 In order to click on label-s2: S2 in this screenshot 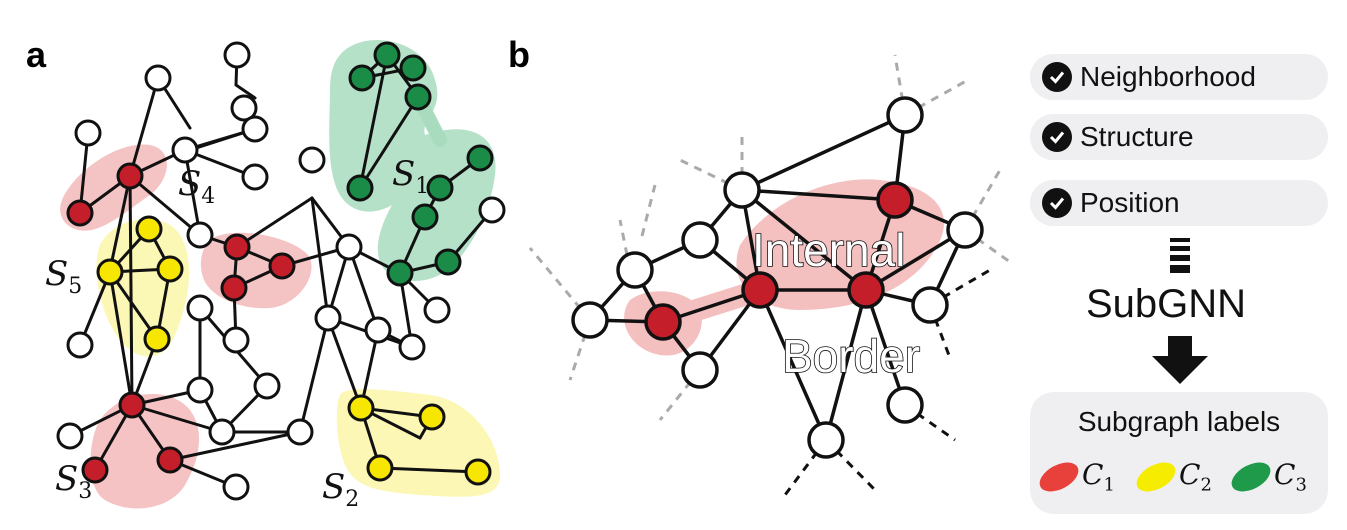, I will do `click(340, 489)`.